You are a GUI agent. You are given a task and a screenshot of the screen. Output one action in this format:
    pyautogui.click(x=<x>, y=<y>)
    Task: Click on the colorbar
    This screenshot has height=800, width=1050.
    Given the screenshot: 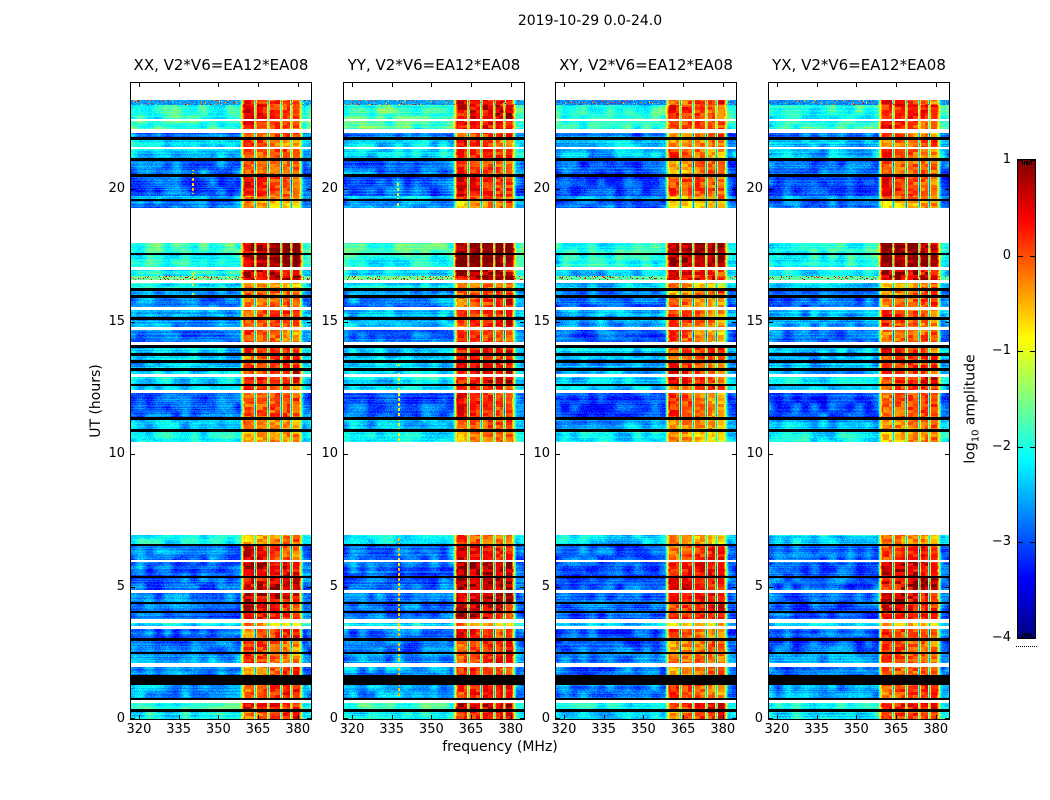 What is the action you would take?
    pyautogui.click(x=1026, y=399)
    